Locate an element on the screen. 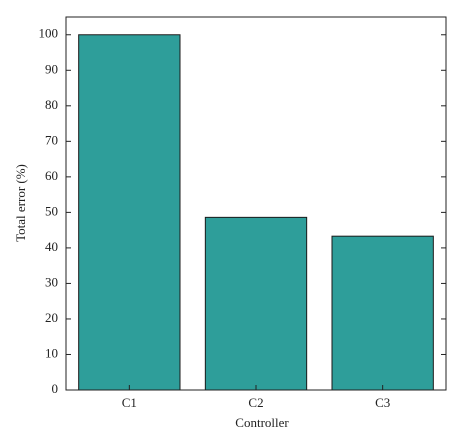 This screenshot has width=474, height=445. y-tick-label: 20 is located at coordinates (51, 317).